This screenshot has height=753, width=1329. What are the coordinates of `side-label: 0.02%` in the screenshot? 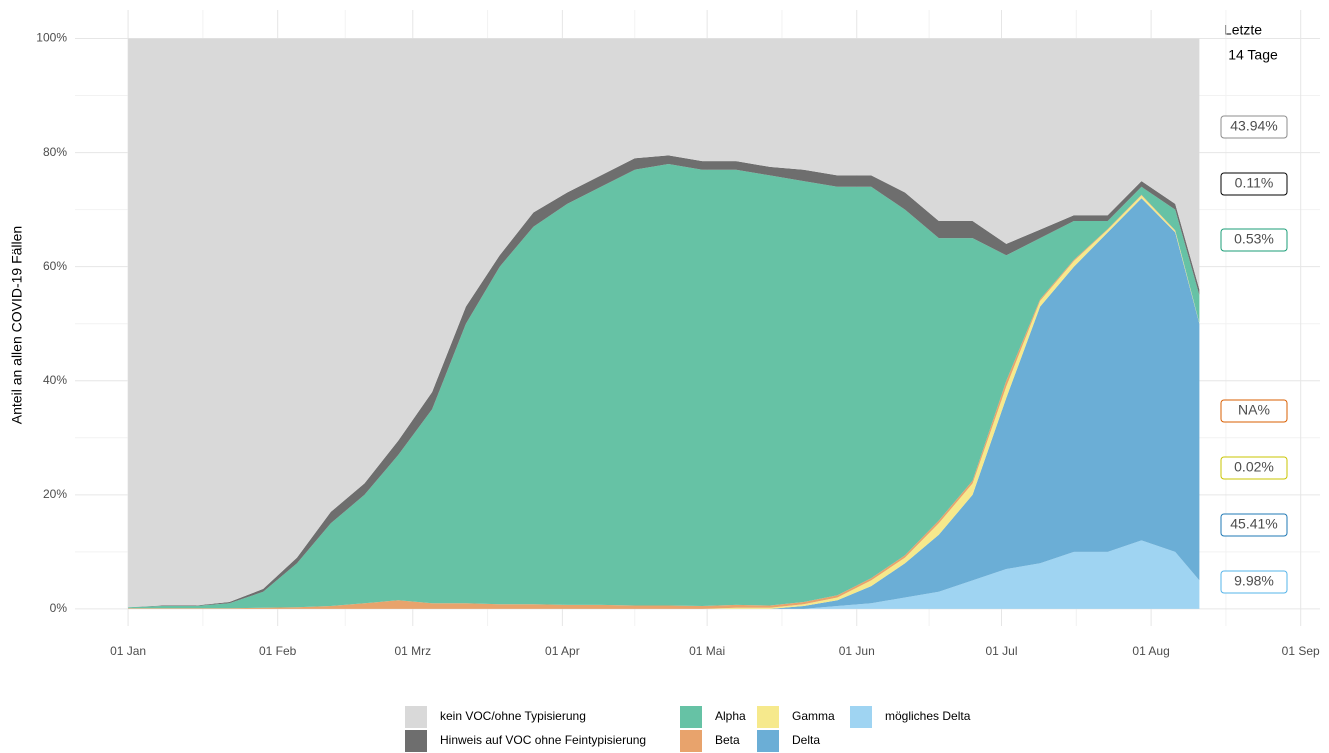 It's located at (1254, 468).